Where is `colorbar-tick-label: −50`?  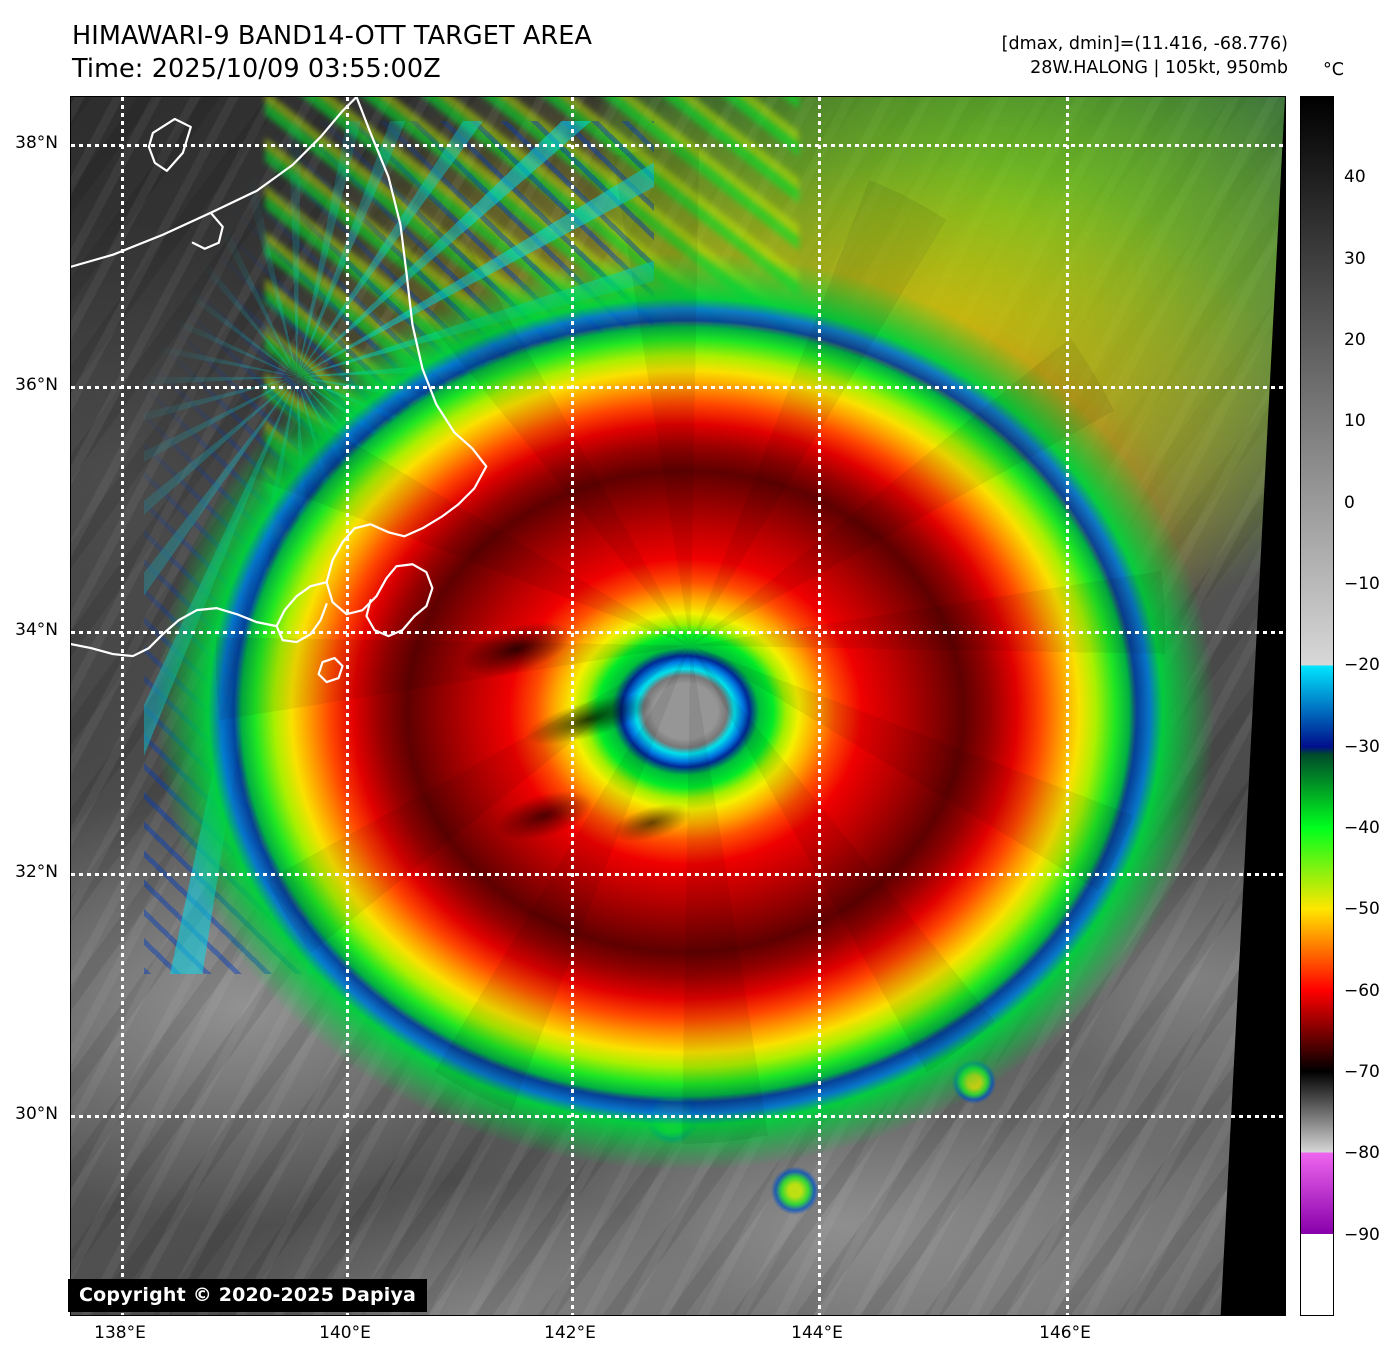
colorbar-tick-label: −50 is located at coordinates (1362, 909).